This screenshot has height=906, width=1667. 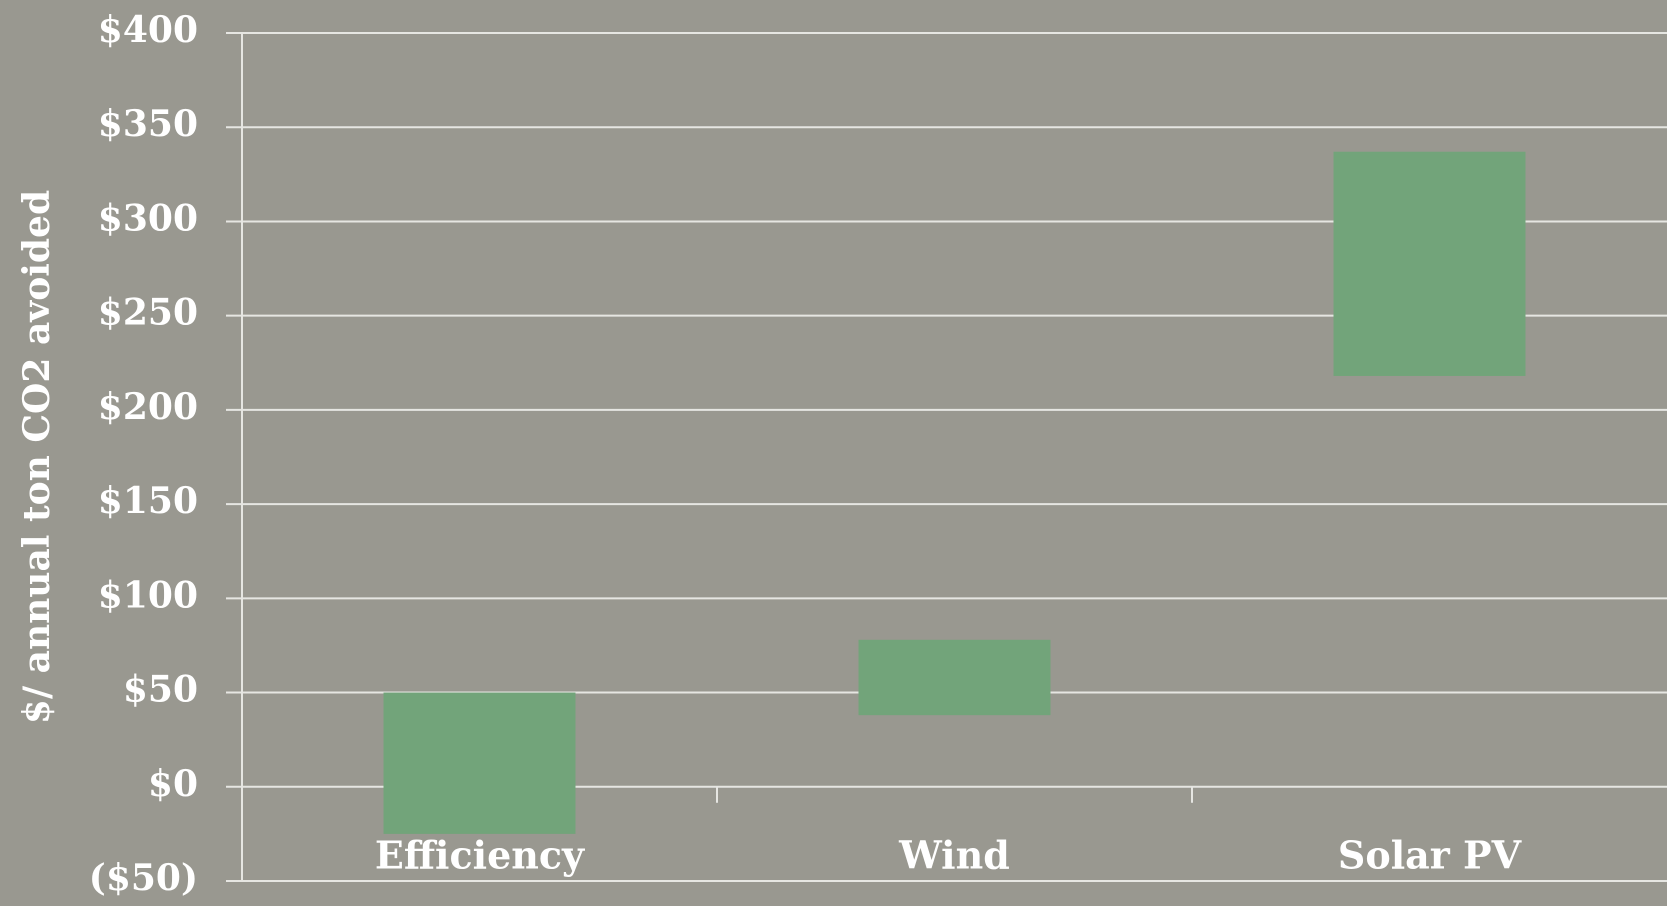 What do you see at coordinates (37, 457) in the screenshot?
I see `y-axis-title: $/ annual ton CO2 avoided` at bounding box center [37, 457].